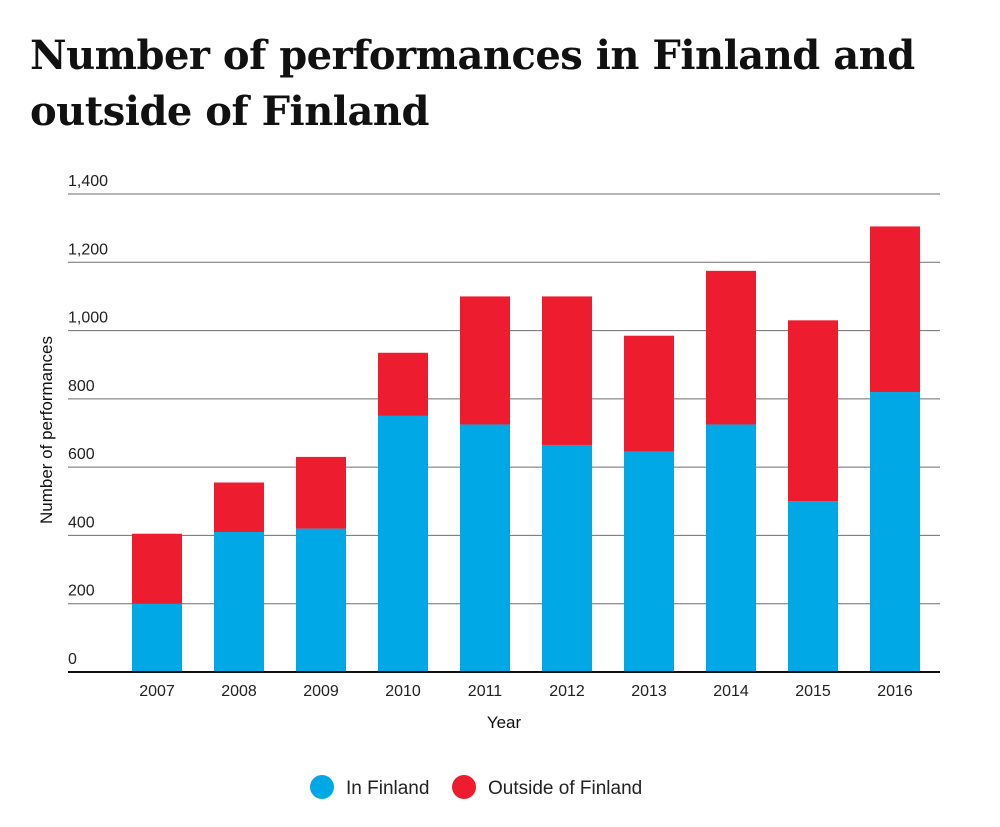  Describe the element at coordinates (88, 249) in the screenshot. I see `y-tick-label: 1,200` at that location.